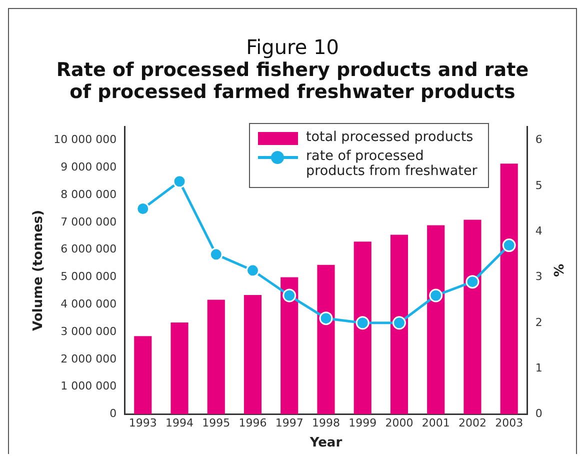 This screenshot has height=464, width=587. What do you see at coordinates (88, 359) in the screenshot?
I see `y-tick-label: 2 000 000` at bounding box center [88, 359].